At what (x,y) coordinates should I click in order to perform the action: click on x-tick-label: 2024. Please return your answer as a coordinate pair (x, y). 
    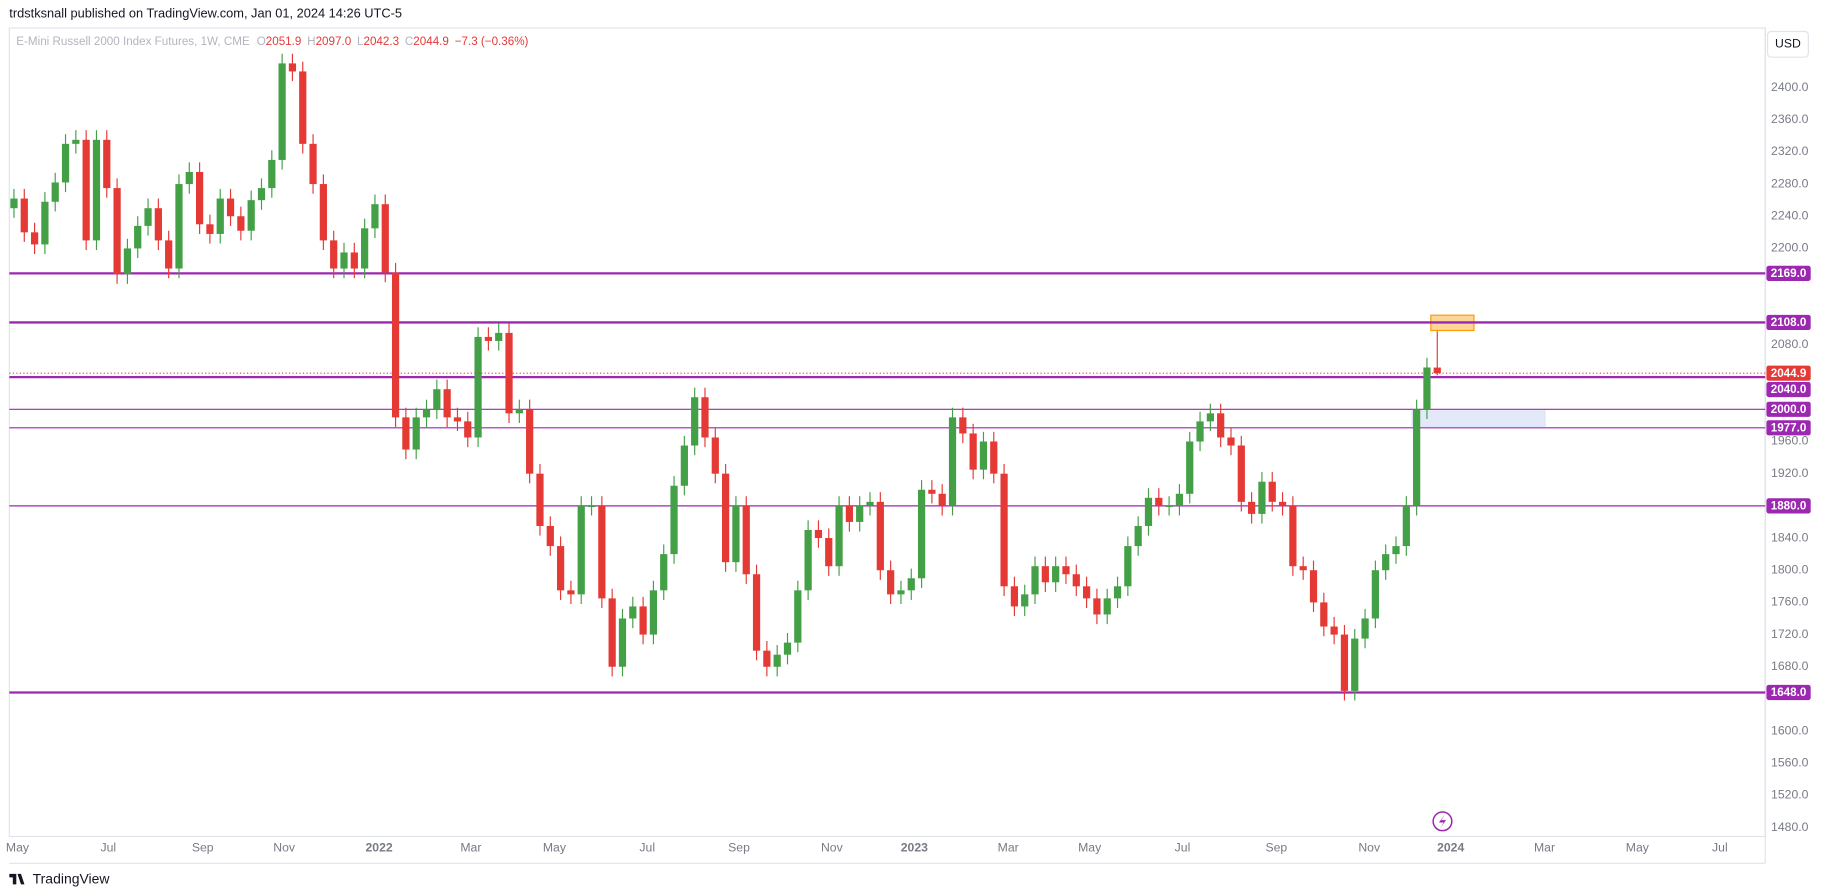
    Looking at the image, I should click on (1450, 847).